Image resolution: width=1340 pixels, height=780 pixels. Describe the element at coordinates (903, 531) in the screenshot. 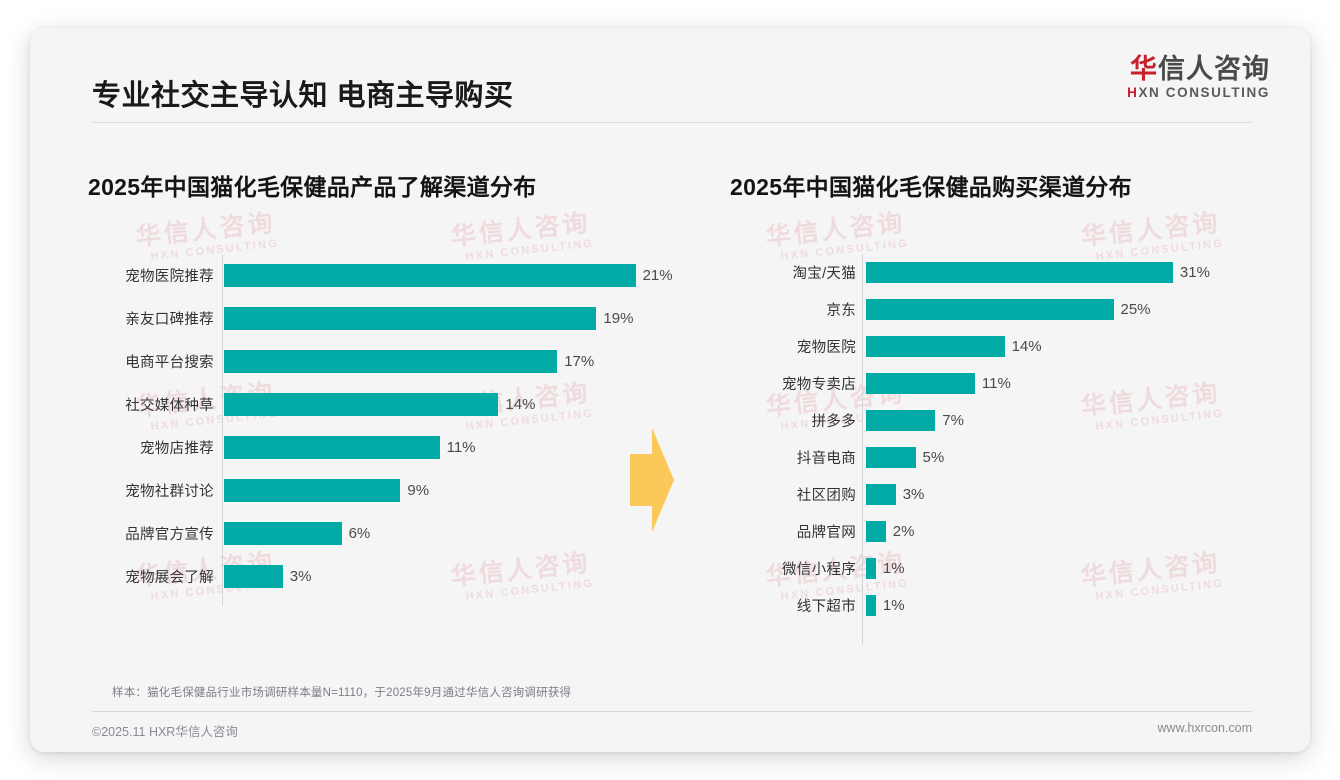

I see `bar-value-label: 2%` at that location.